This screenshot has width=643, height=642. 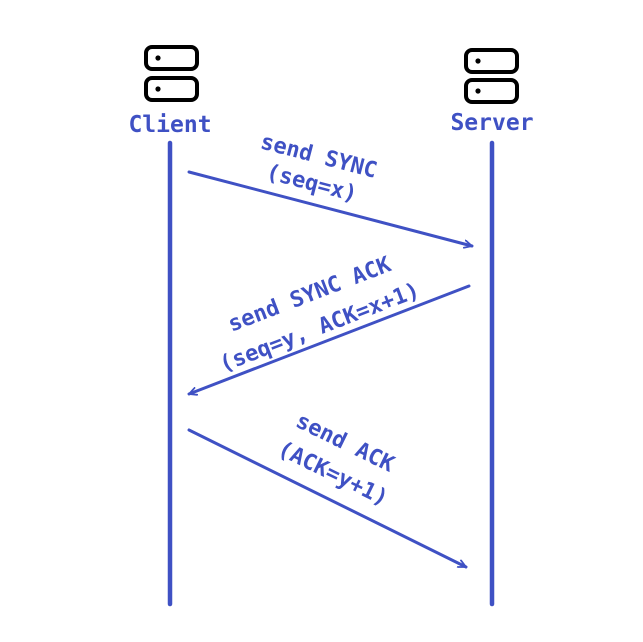 I want to click on client-label: Client, so click(x=169, y=125).